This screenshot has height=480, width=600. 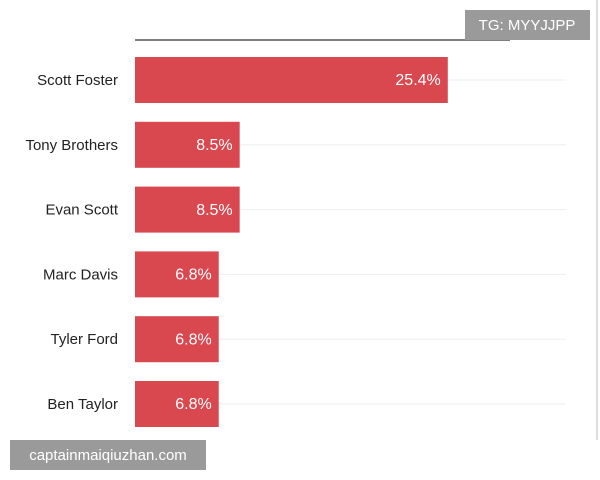 I want to click on value-label: 25.4%, so click(x=417, y=80).